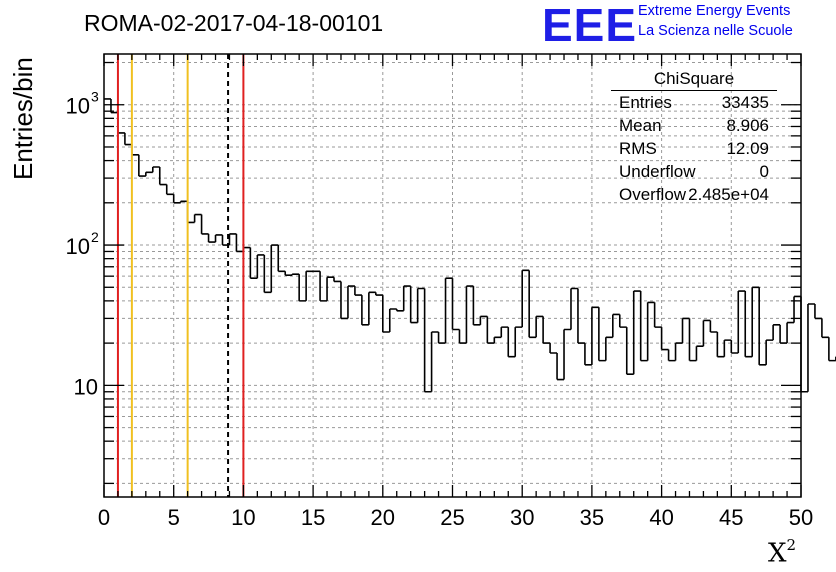 The width and height of the screenshot is (836, 572). Describe the element at coordinates (95, 237) in the screenshot. I see `y-tick-label-sup: 2` at that location.